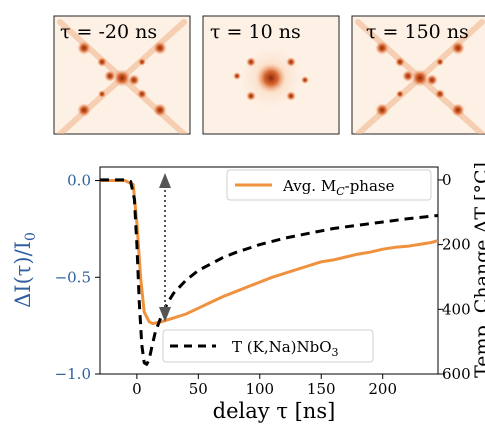 The height and width of the screenshot is (427, 485). What do you see at coordinates (79, 181) in the screenshot?
I see `y-tick-label: 0.0` at bounding box center [79, 181].